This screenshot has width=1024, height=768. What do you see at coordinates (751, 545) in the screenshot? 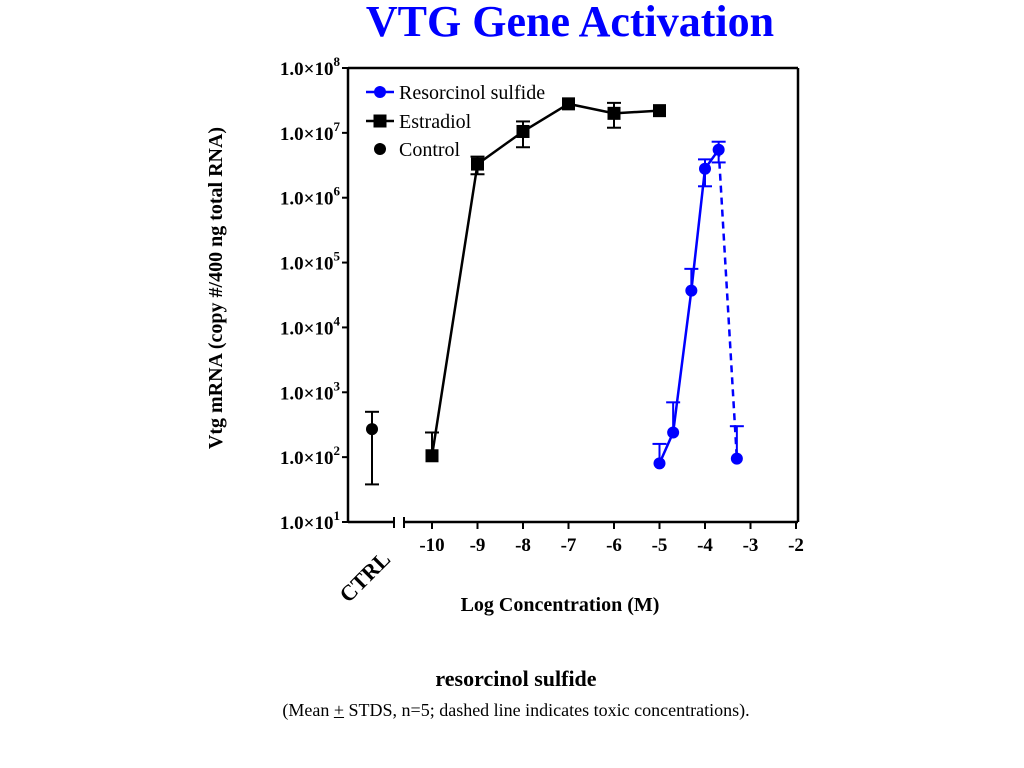
I see `x-tick-label: -3` at bounding box center [751, 545].